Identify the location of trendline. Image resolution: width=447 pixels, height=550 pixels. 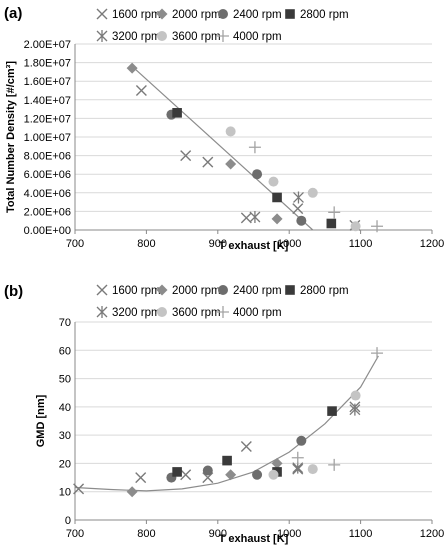
(222, 148).